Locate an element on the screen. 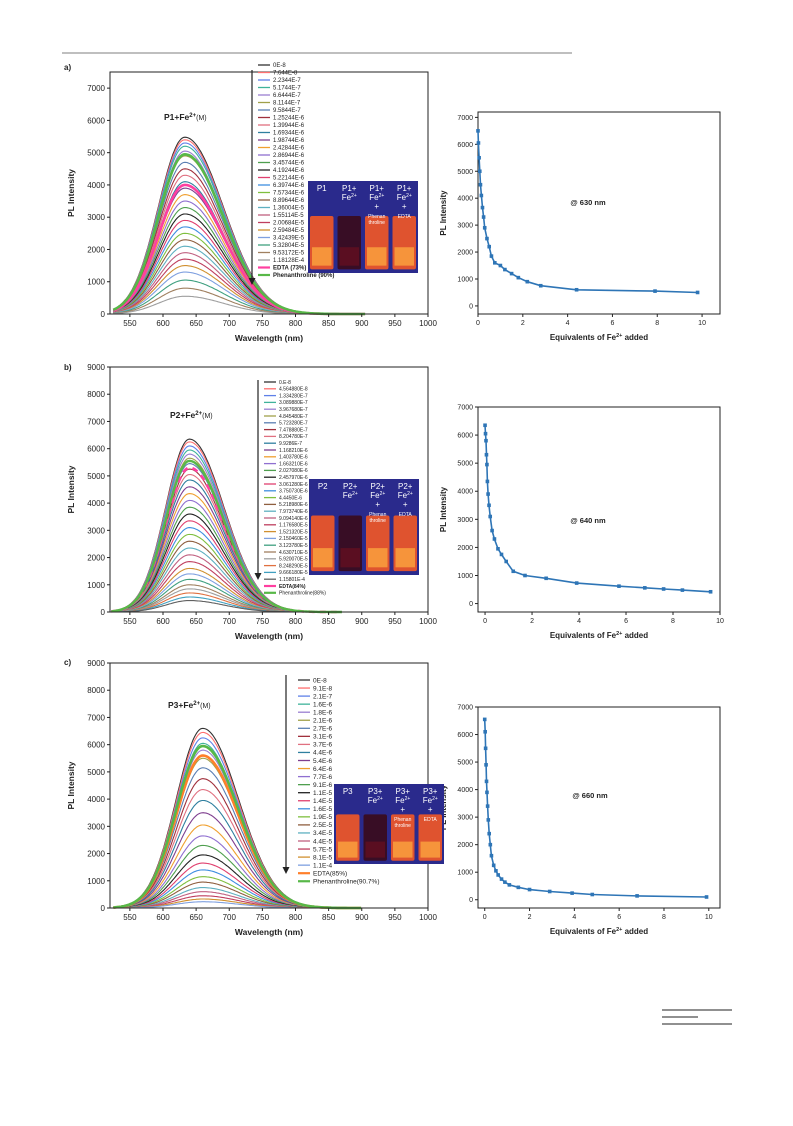 This screenshot has height=1126, width=793. legend-label: 1.1E-4 is located at coordinates (323, 865).